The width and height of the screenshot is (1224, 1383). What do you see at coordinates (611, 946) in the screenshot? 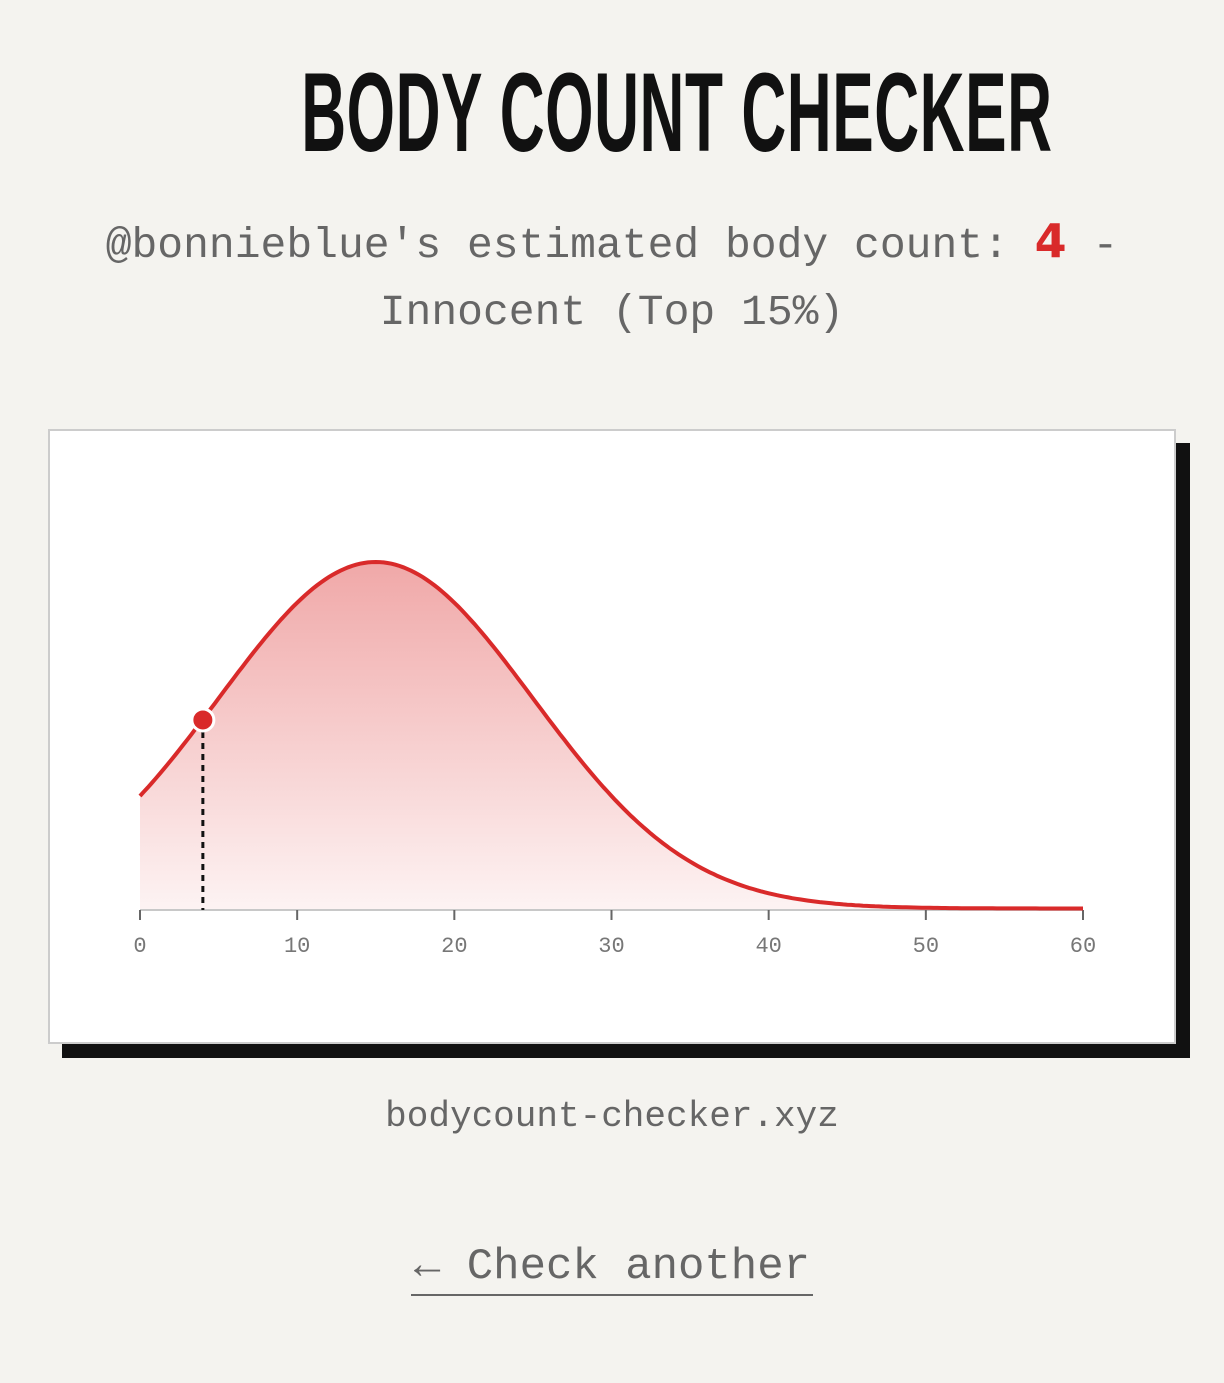
I see `x-tick-label: 30` at bounding box center [611, 946].